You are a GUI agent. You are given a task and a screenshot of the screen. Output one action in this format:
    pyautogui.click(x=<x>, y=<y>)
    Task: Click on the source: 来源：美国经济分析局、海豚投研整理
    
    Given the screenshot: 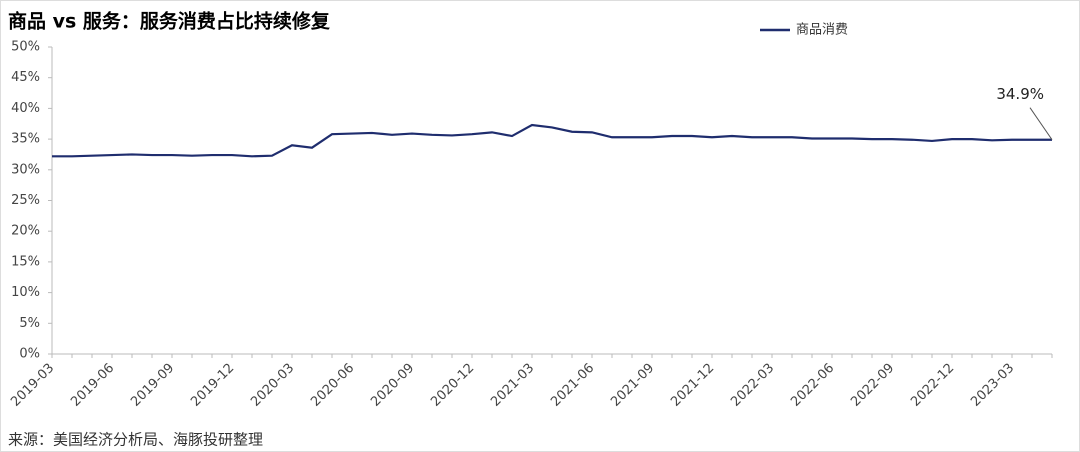 What is the action you would take?
    pyautogui.click(x=135, y=440)
    